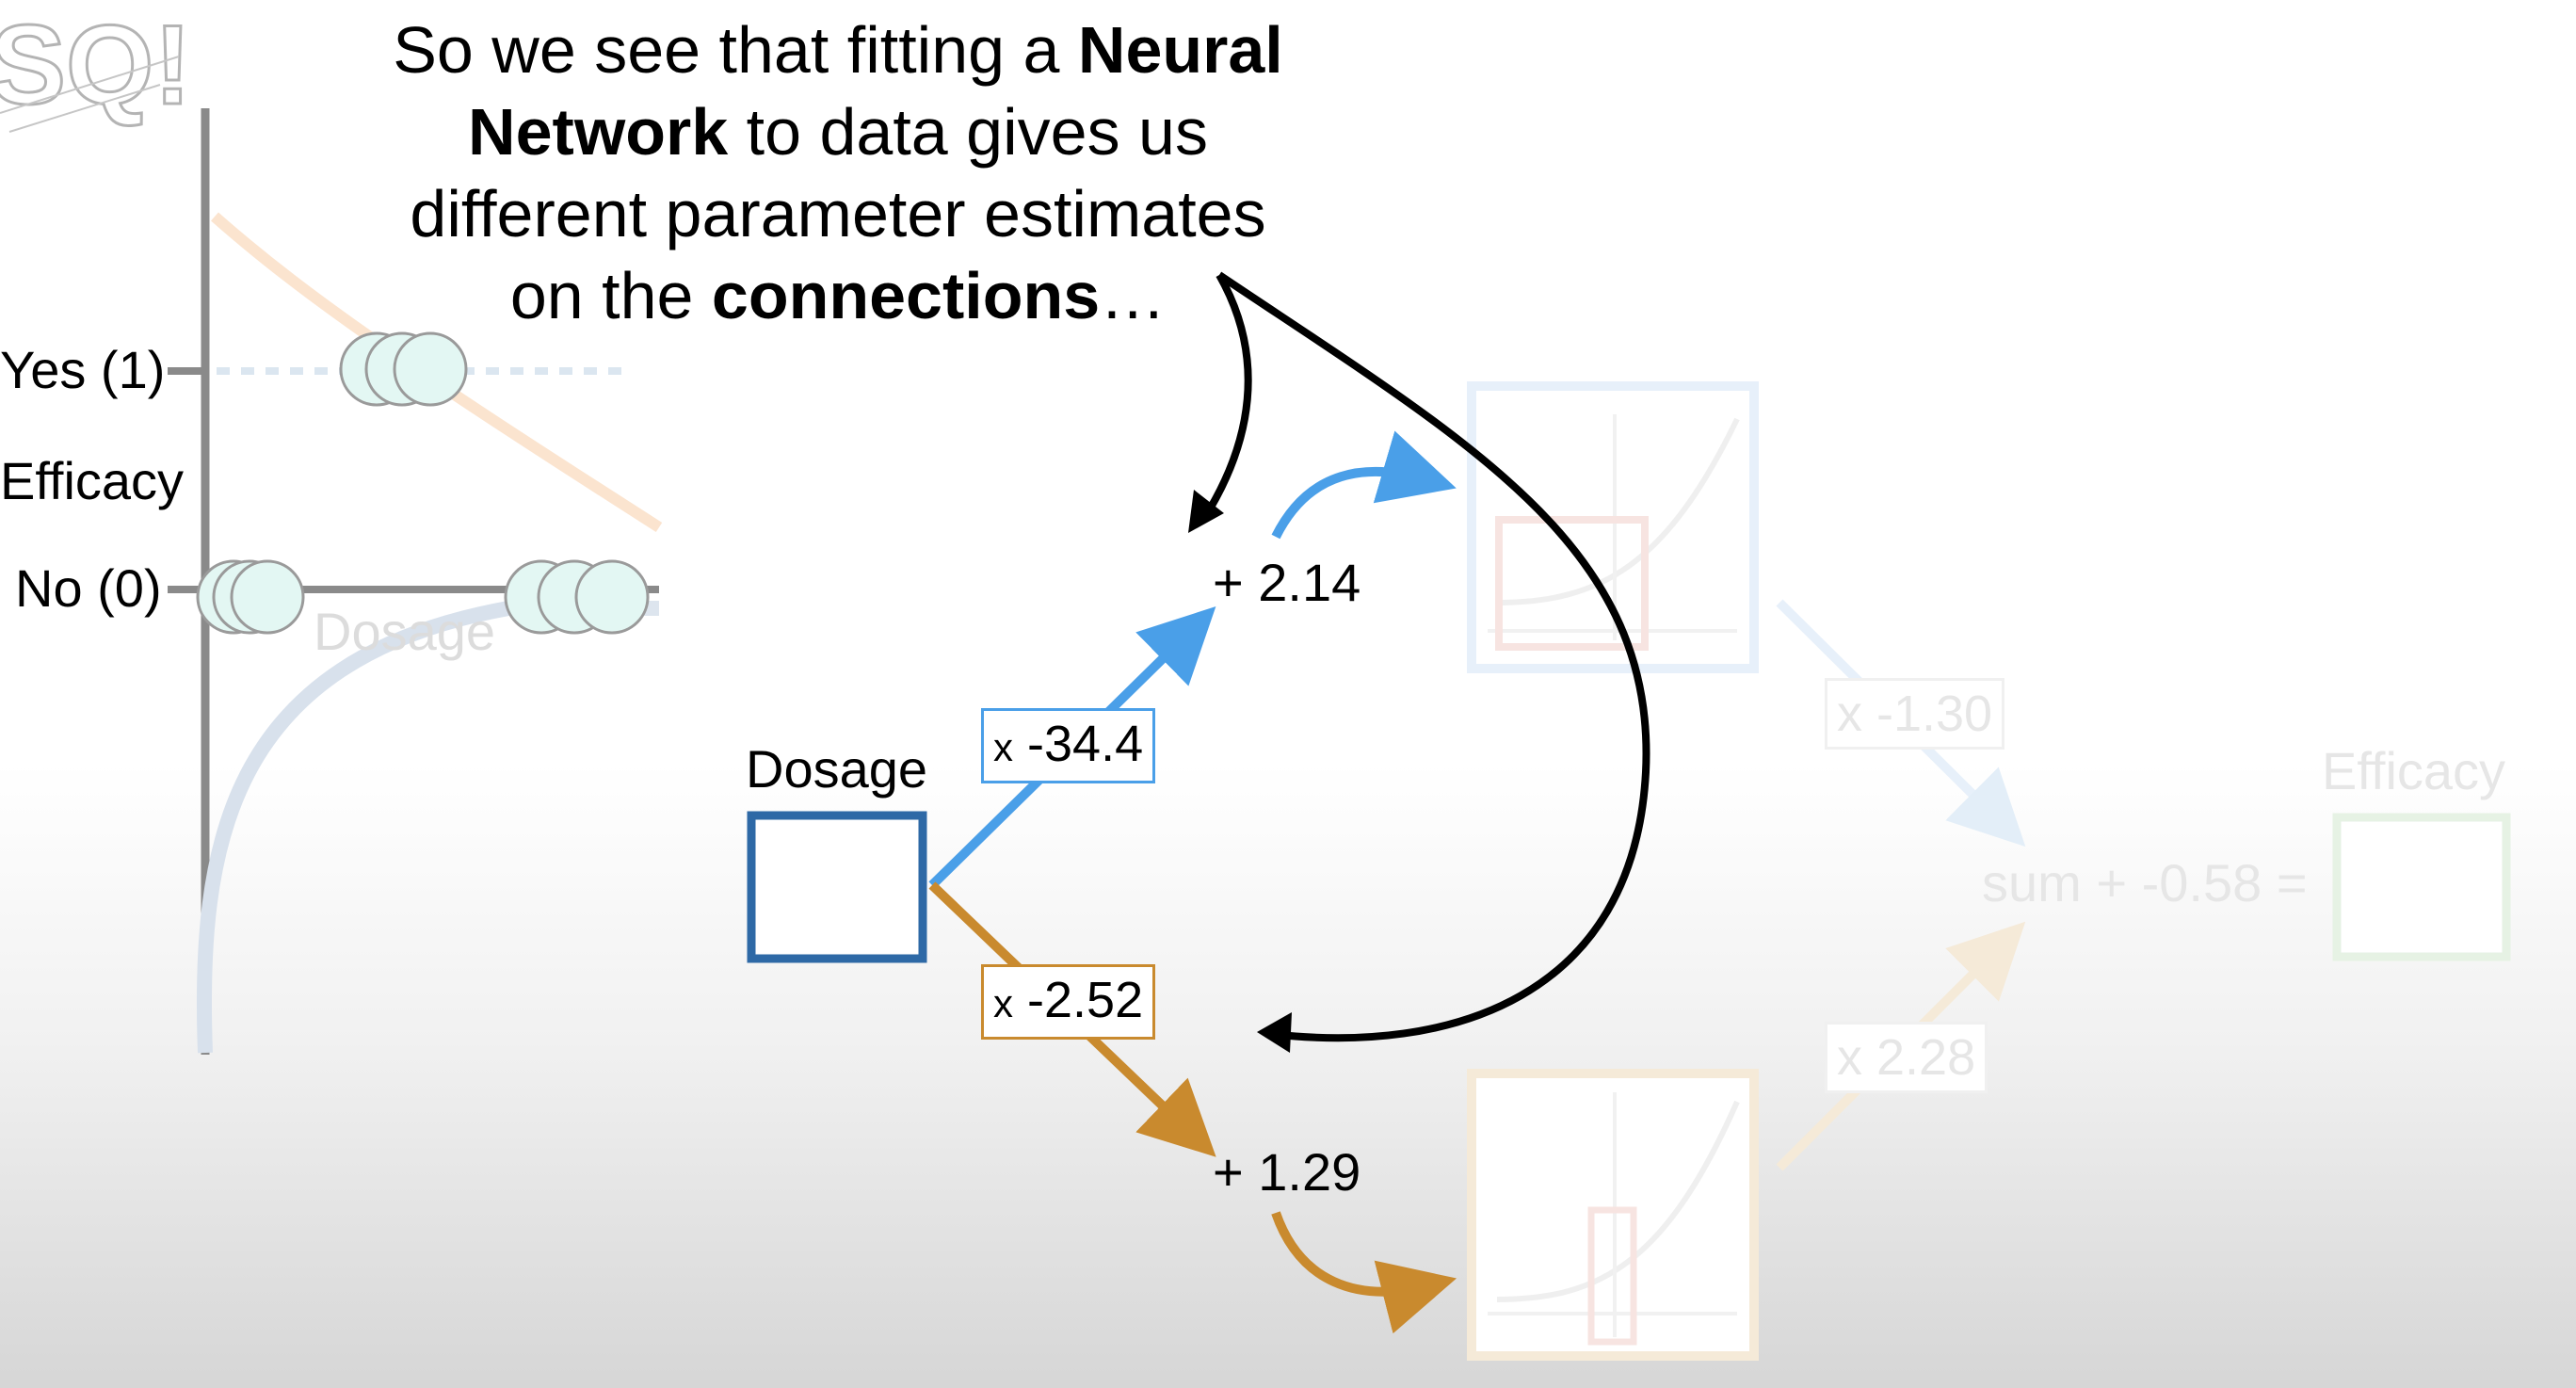 This screenshot has width=2576, height=1388. What do you see at coordinates (837, 887) in the screenshot?
I see `input-node-box` at bounding box center [837, 887].